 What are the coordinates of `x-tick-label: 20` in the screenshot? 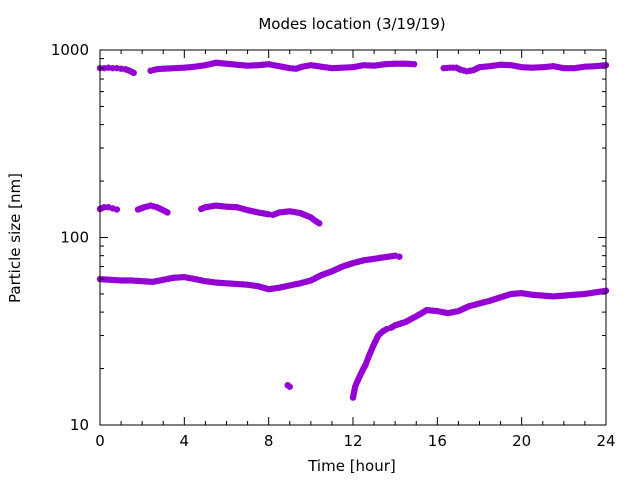 It's located at (521, 441).